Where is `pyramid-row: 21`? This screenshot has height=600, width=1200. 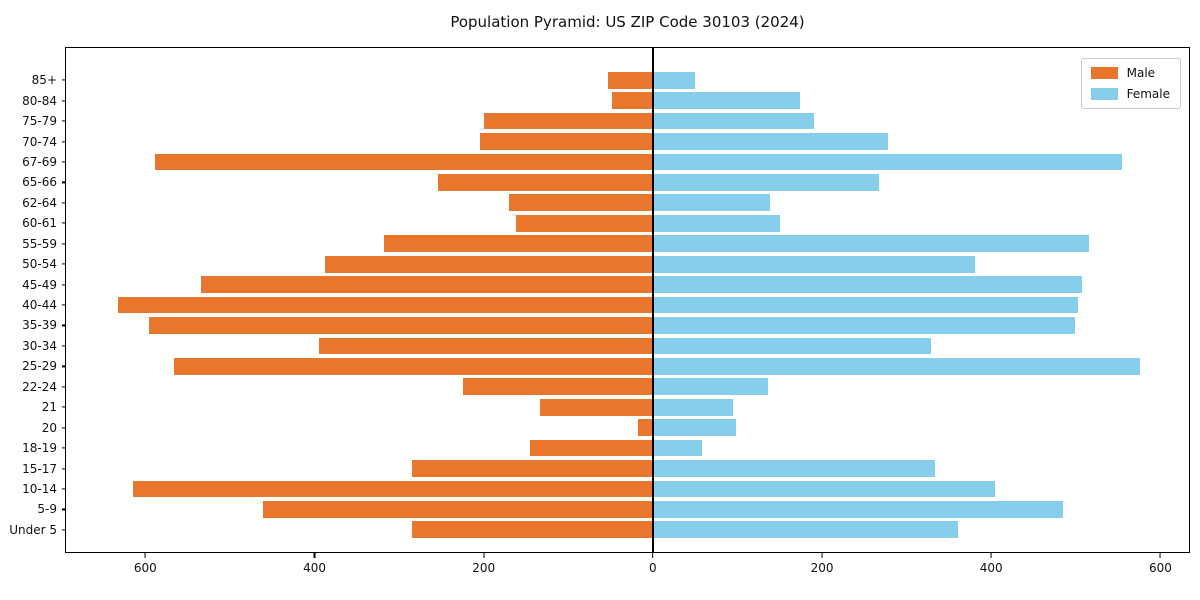
pyramid-row: 21 is located at coordinates (615, 407).